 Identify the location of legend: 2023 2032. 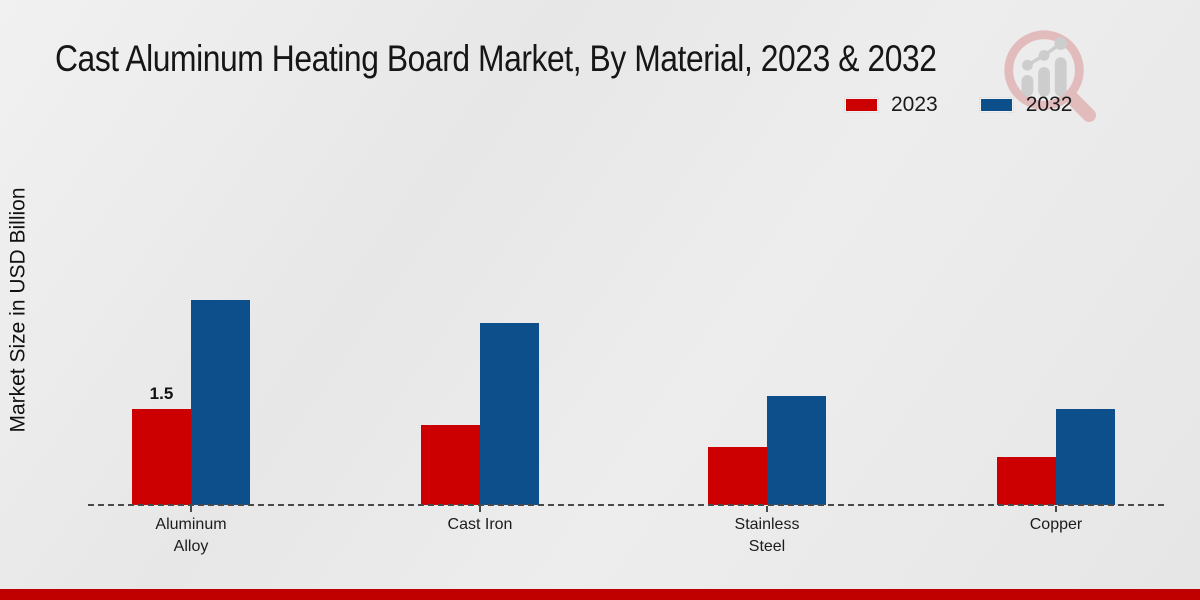
(958, 105).